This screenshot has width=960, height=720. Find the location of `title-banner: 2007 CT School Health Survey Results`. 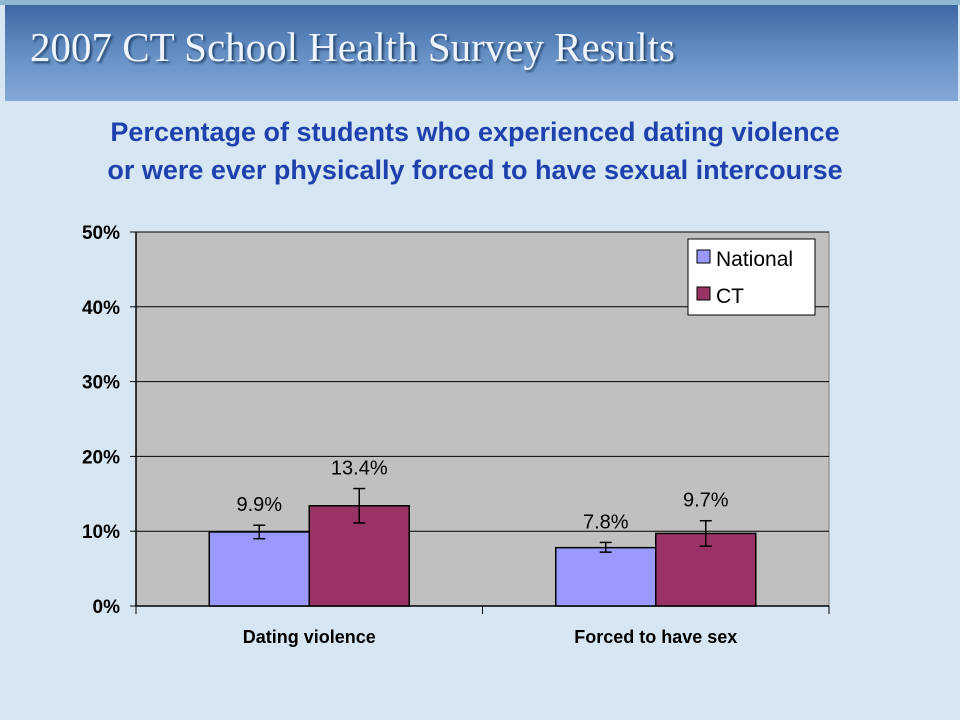

title-banner: 2007 CT School Health Survey Results is located at coordinates (481, 53).